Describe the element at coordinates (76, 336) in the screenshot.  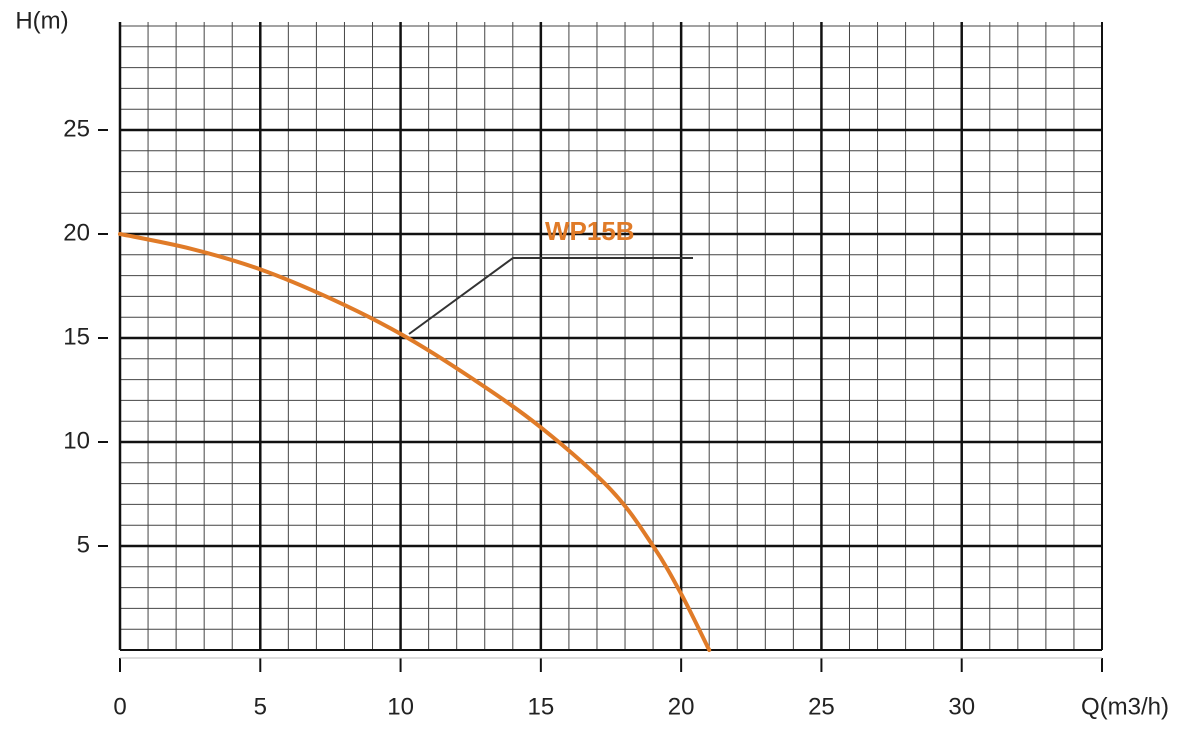
I see `y-tick-label: 15` at that location.